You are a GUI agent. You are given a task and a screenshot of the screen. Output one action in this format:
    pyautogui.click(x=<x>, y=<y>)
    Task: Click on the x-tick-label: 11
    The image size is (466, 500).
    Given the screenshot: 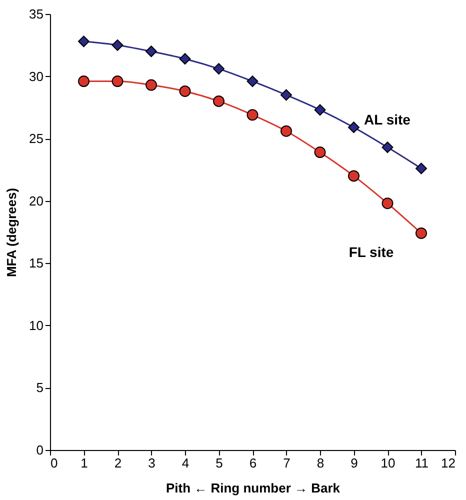 What is the action you would take?
    pyautogui.click(x=421, y=463)
    